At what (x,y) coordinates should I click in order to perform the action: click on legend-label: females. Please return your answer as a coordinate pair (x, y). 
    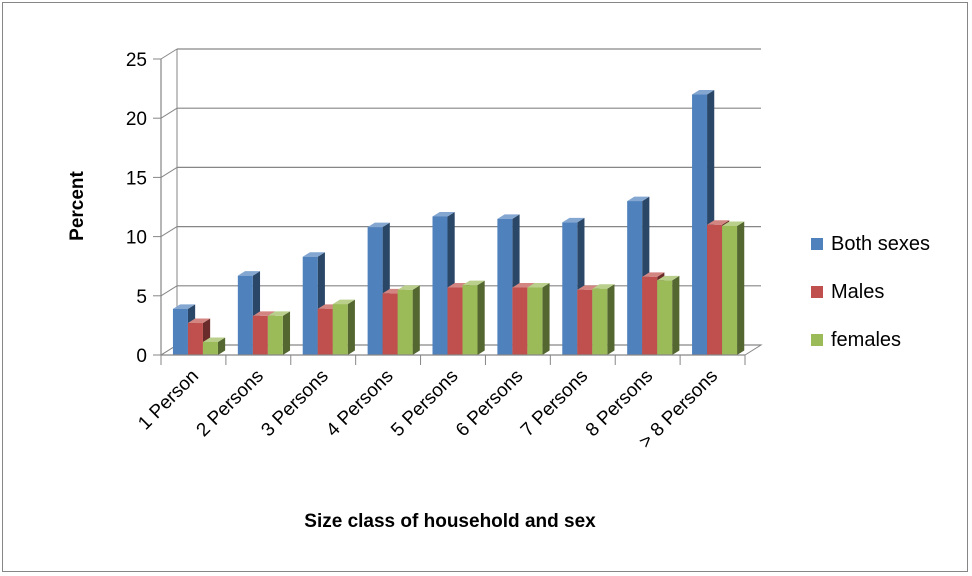
    Looking at the image, I should click on (866, 340).